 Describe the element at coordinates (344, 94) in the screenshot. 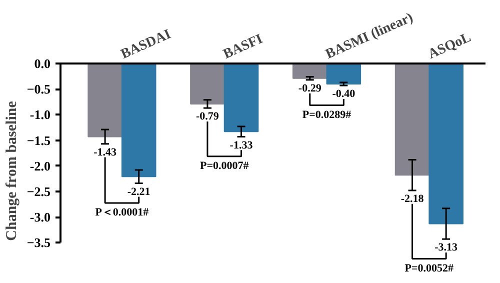

I see `data-label: -0.40` at that location.